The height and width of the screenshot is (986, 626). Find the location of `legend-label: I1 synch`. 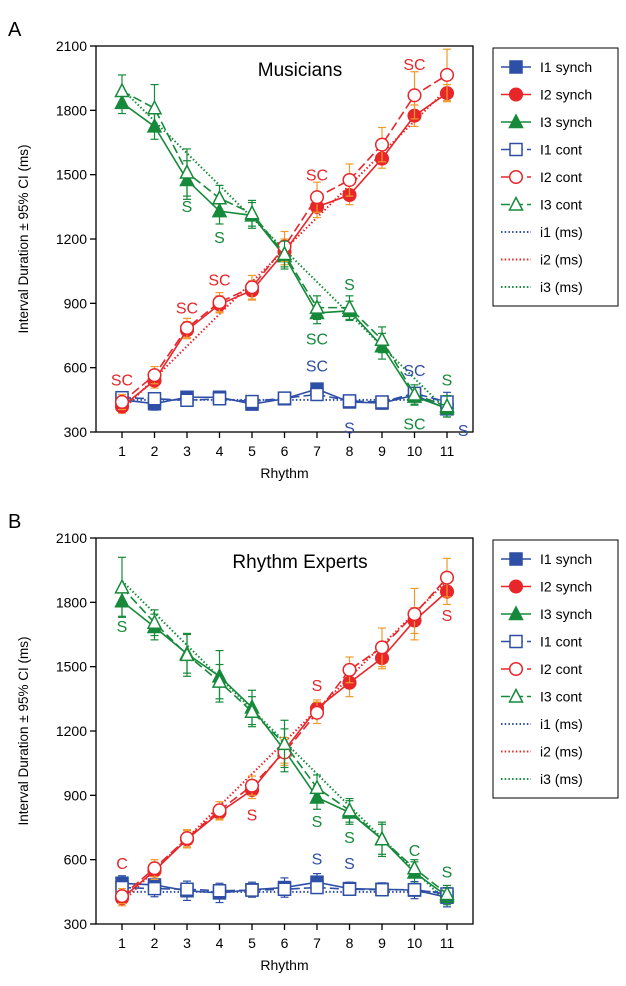

legend-label: I1 synch is located at coordinates (566, 559).